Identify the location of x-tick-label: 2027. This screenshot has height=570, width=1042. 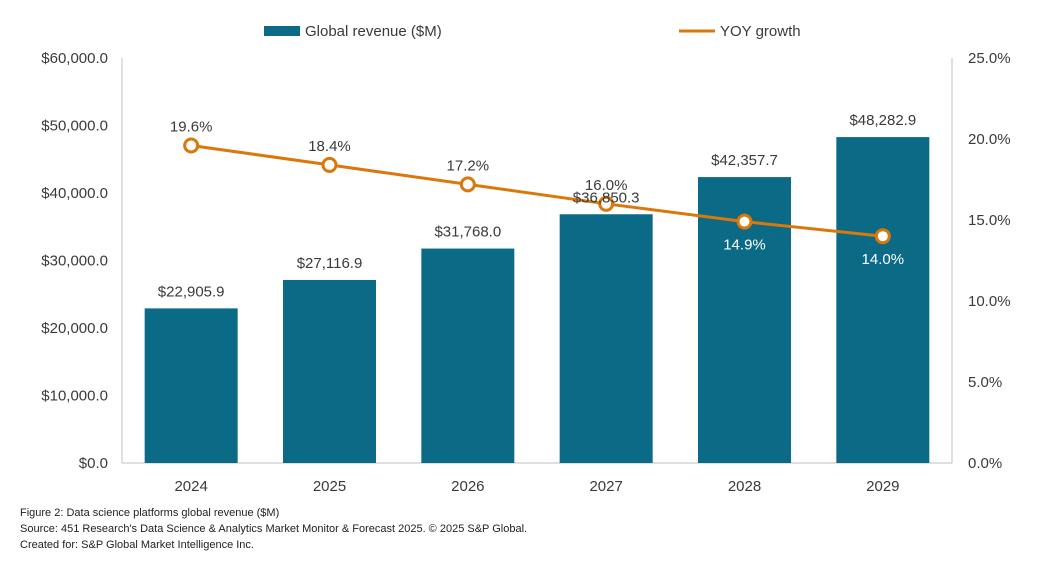
(605, 486).